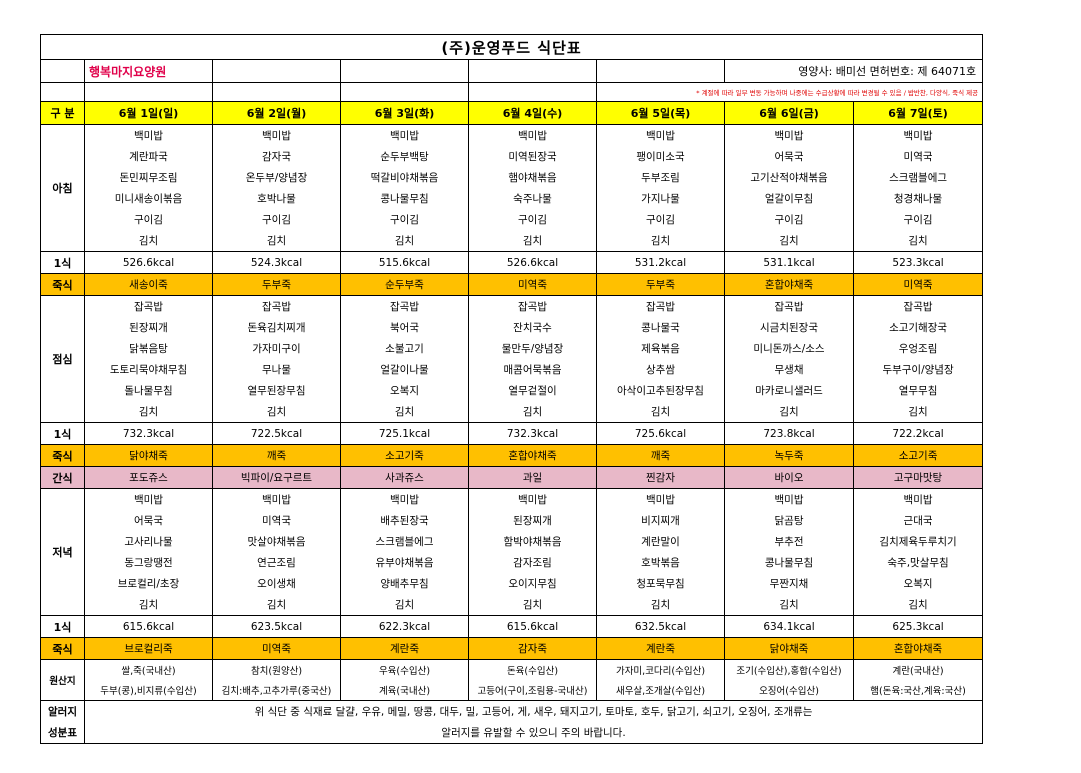  I want to click on lunch-label: 점심, so click(62, 359).